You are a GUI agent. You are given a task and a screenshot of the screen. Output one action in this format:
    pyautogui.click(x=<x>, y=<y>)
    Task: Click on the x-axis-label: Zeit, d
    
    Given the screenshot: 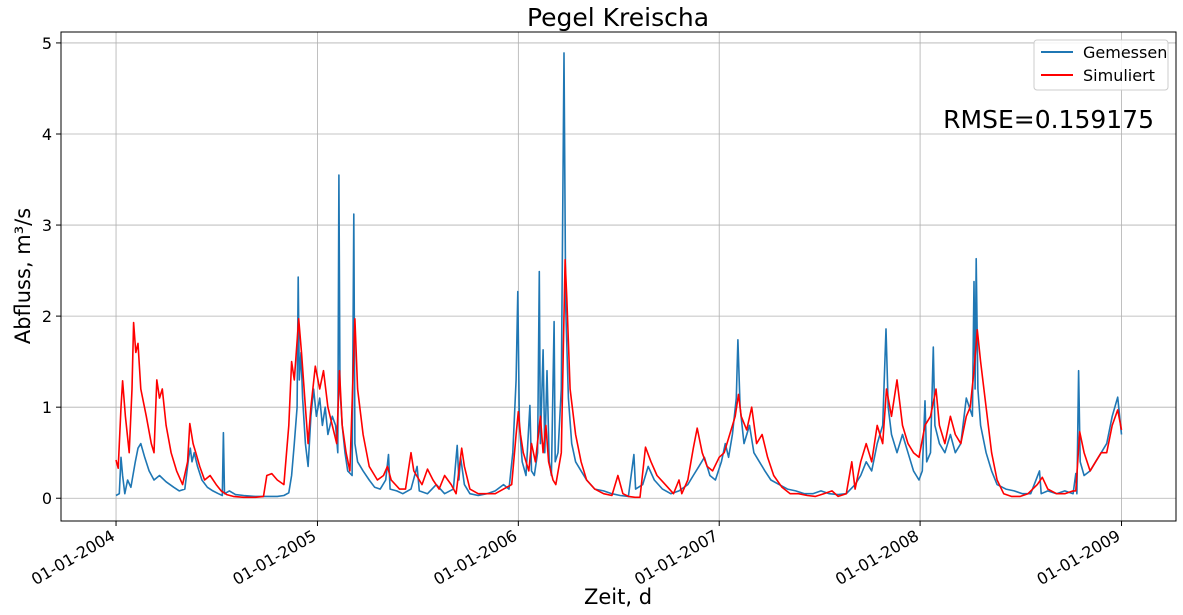 What is the action you would take?
    pyautogui.click(x=618, y=597)
    